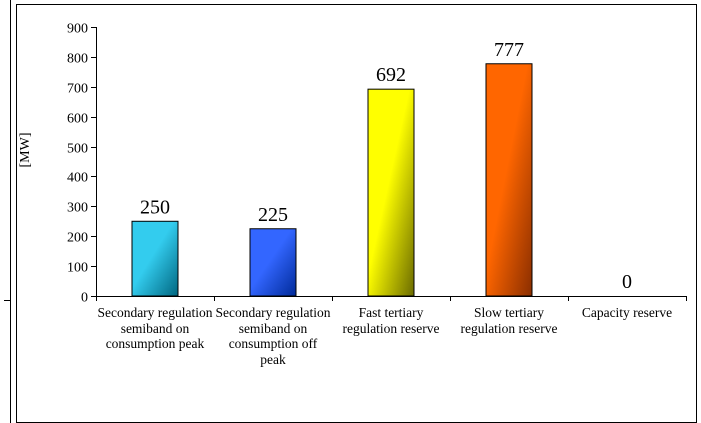  What do you see at coordinates (82, 164) in the screenshot?
I see `y-axis: 0 100 200 300 400 500 600 700 800 900` at bounding box center [82, 164].